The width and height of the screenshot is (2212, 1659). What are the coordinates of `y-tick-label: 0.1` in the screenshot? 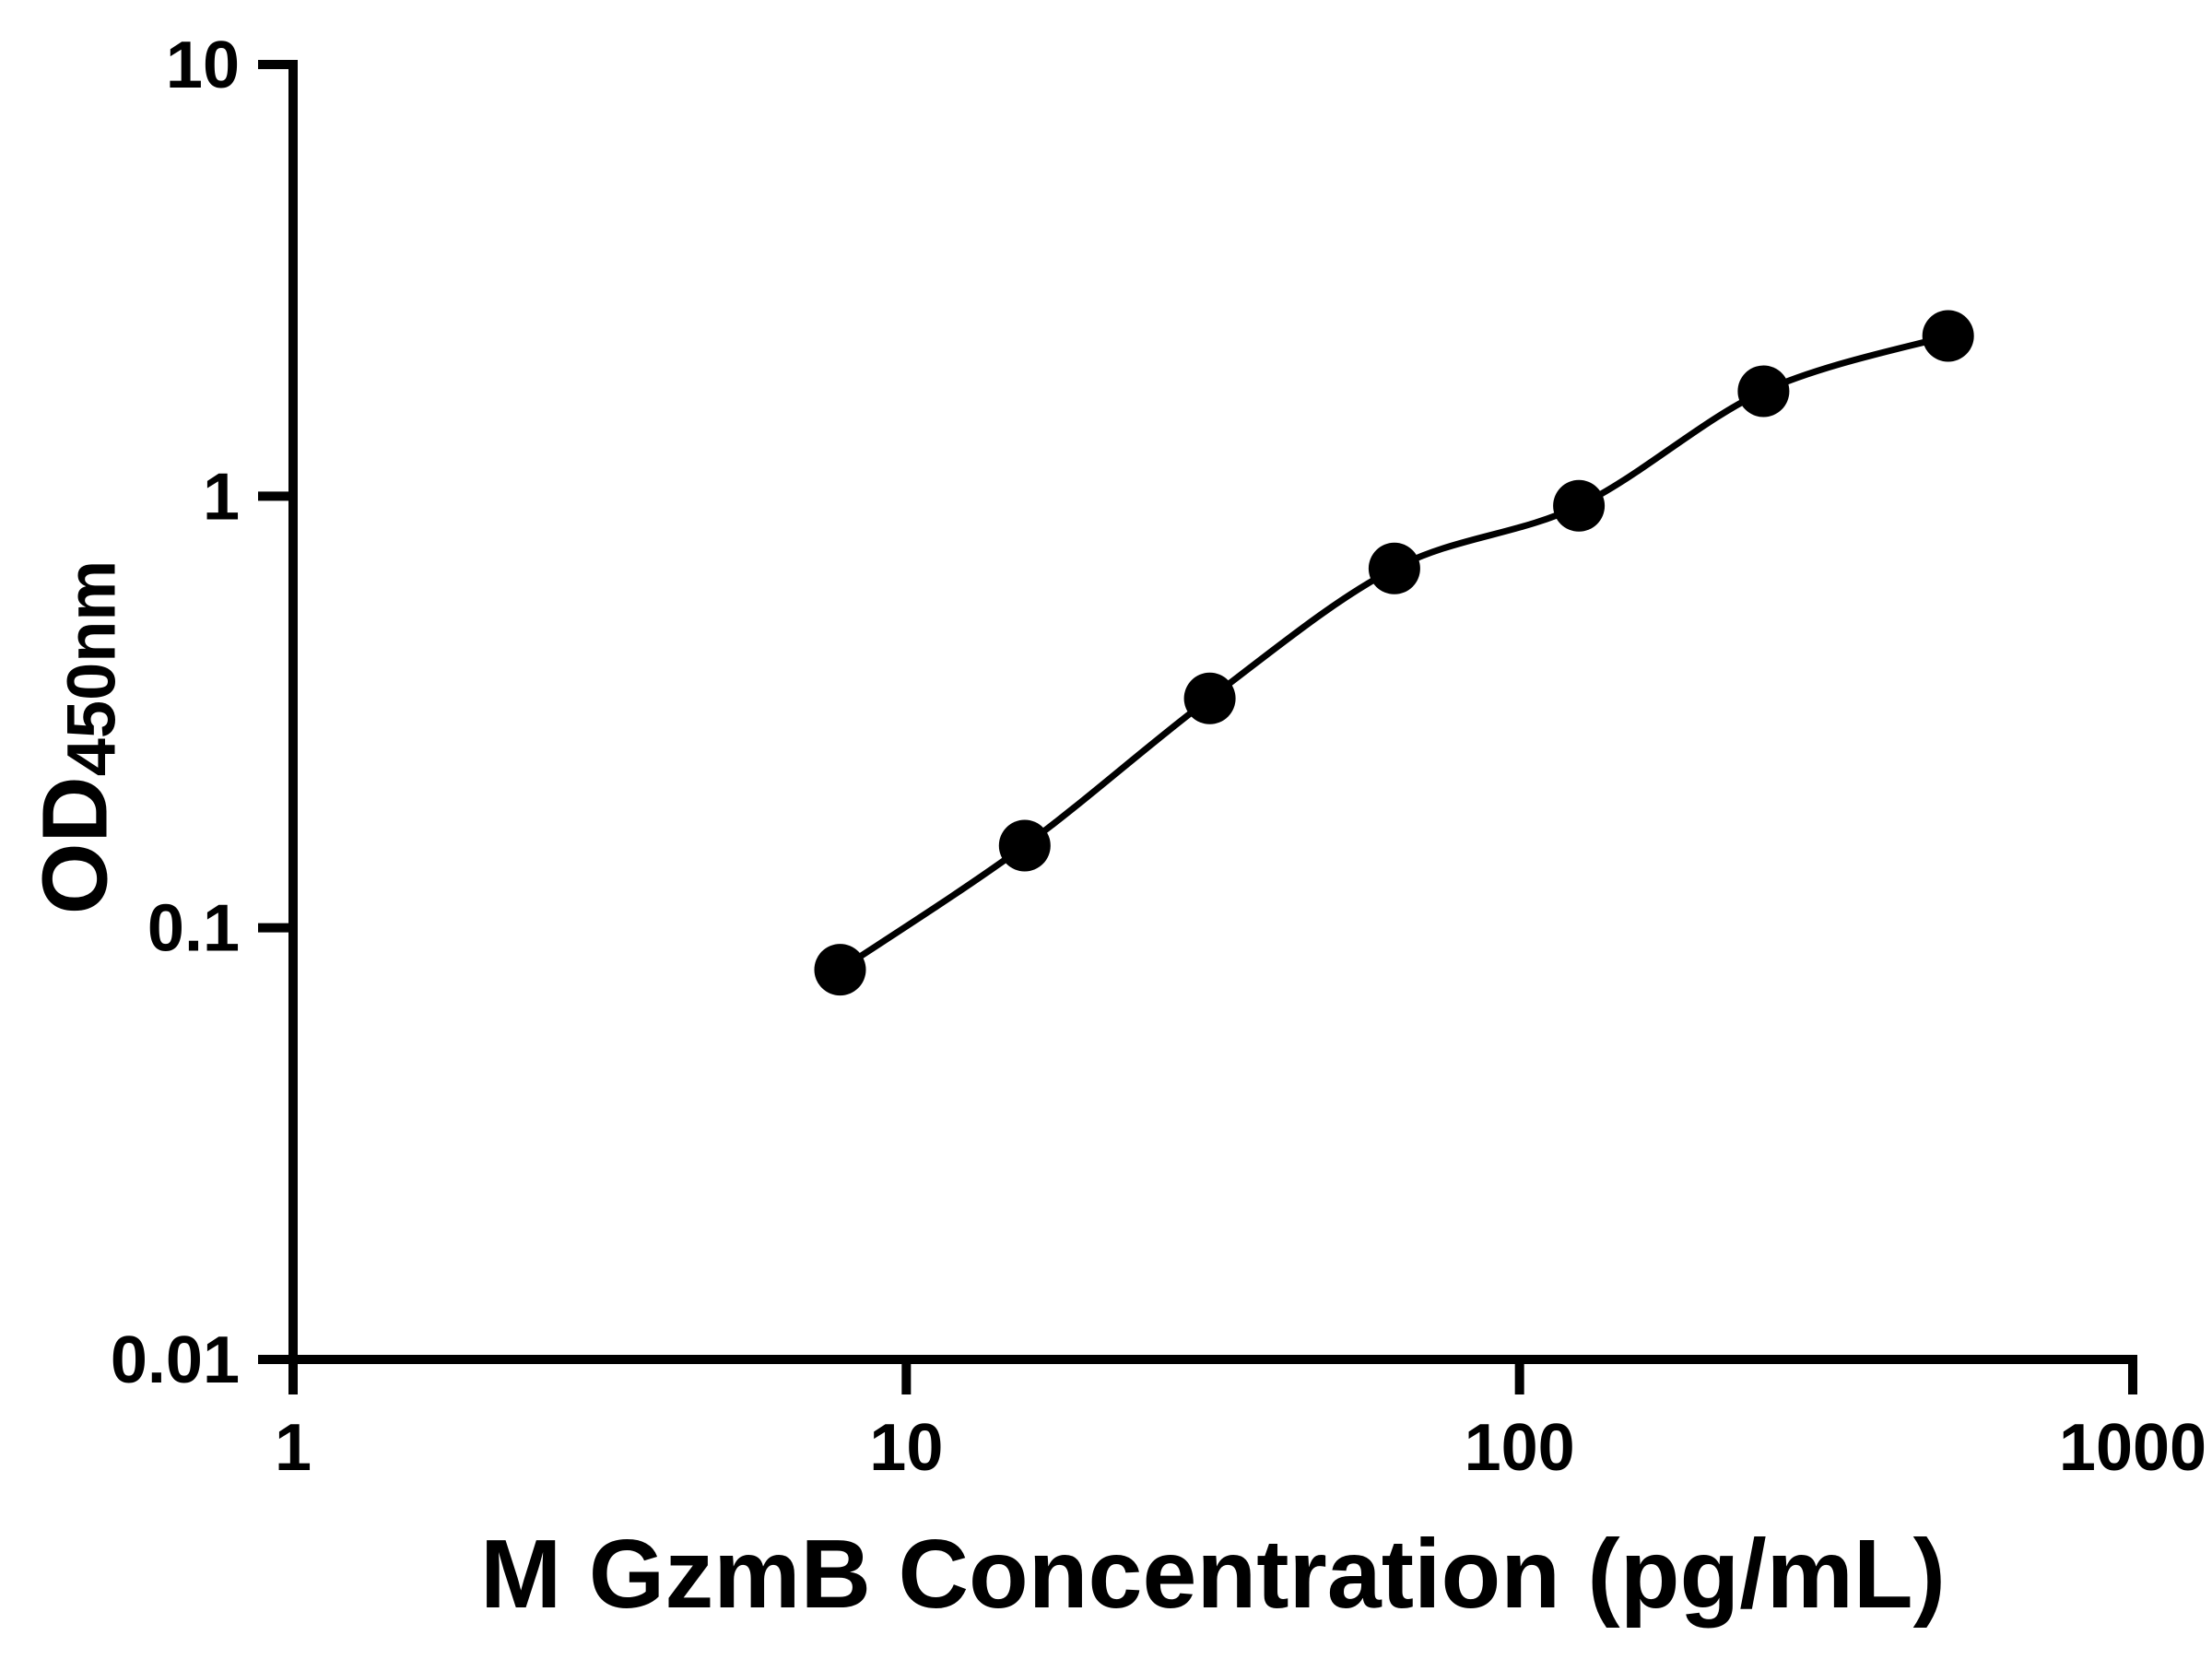 It's located at (193, 929).